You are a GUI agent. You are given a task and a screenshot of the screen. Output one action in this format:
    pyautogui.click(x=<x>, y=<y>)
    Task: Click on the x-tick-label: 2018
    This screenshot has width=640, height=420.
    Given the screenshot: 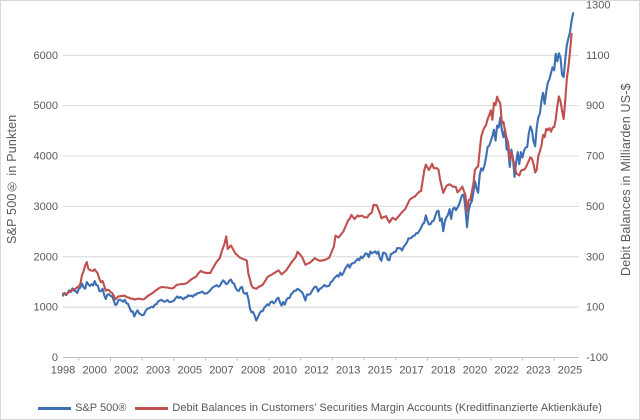 What is the action you would take?
    pyautogui.click(x=443, y=371)
    